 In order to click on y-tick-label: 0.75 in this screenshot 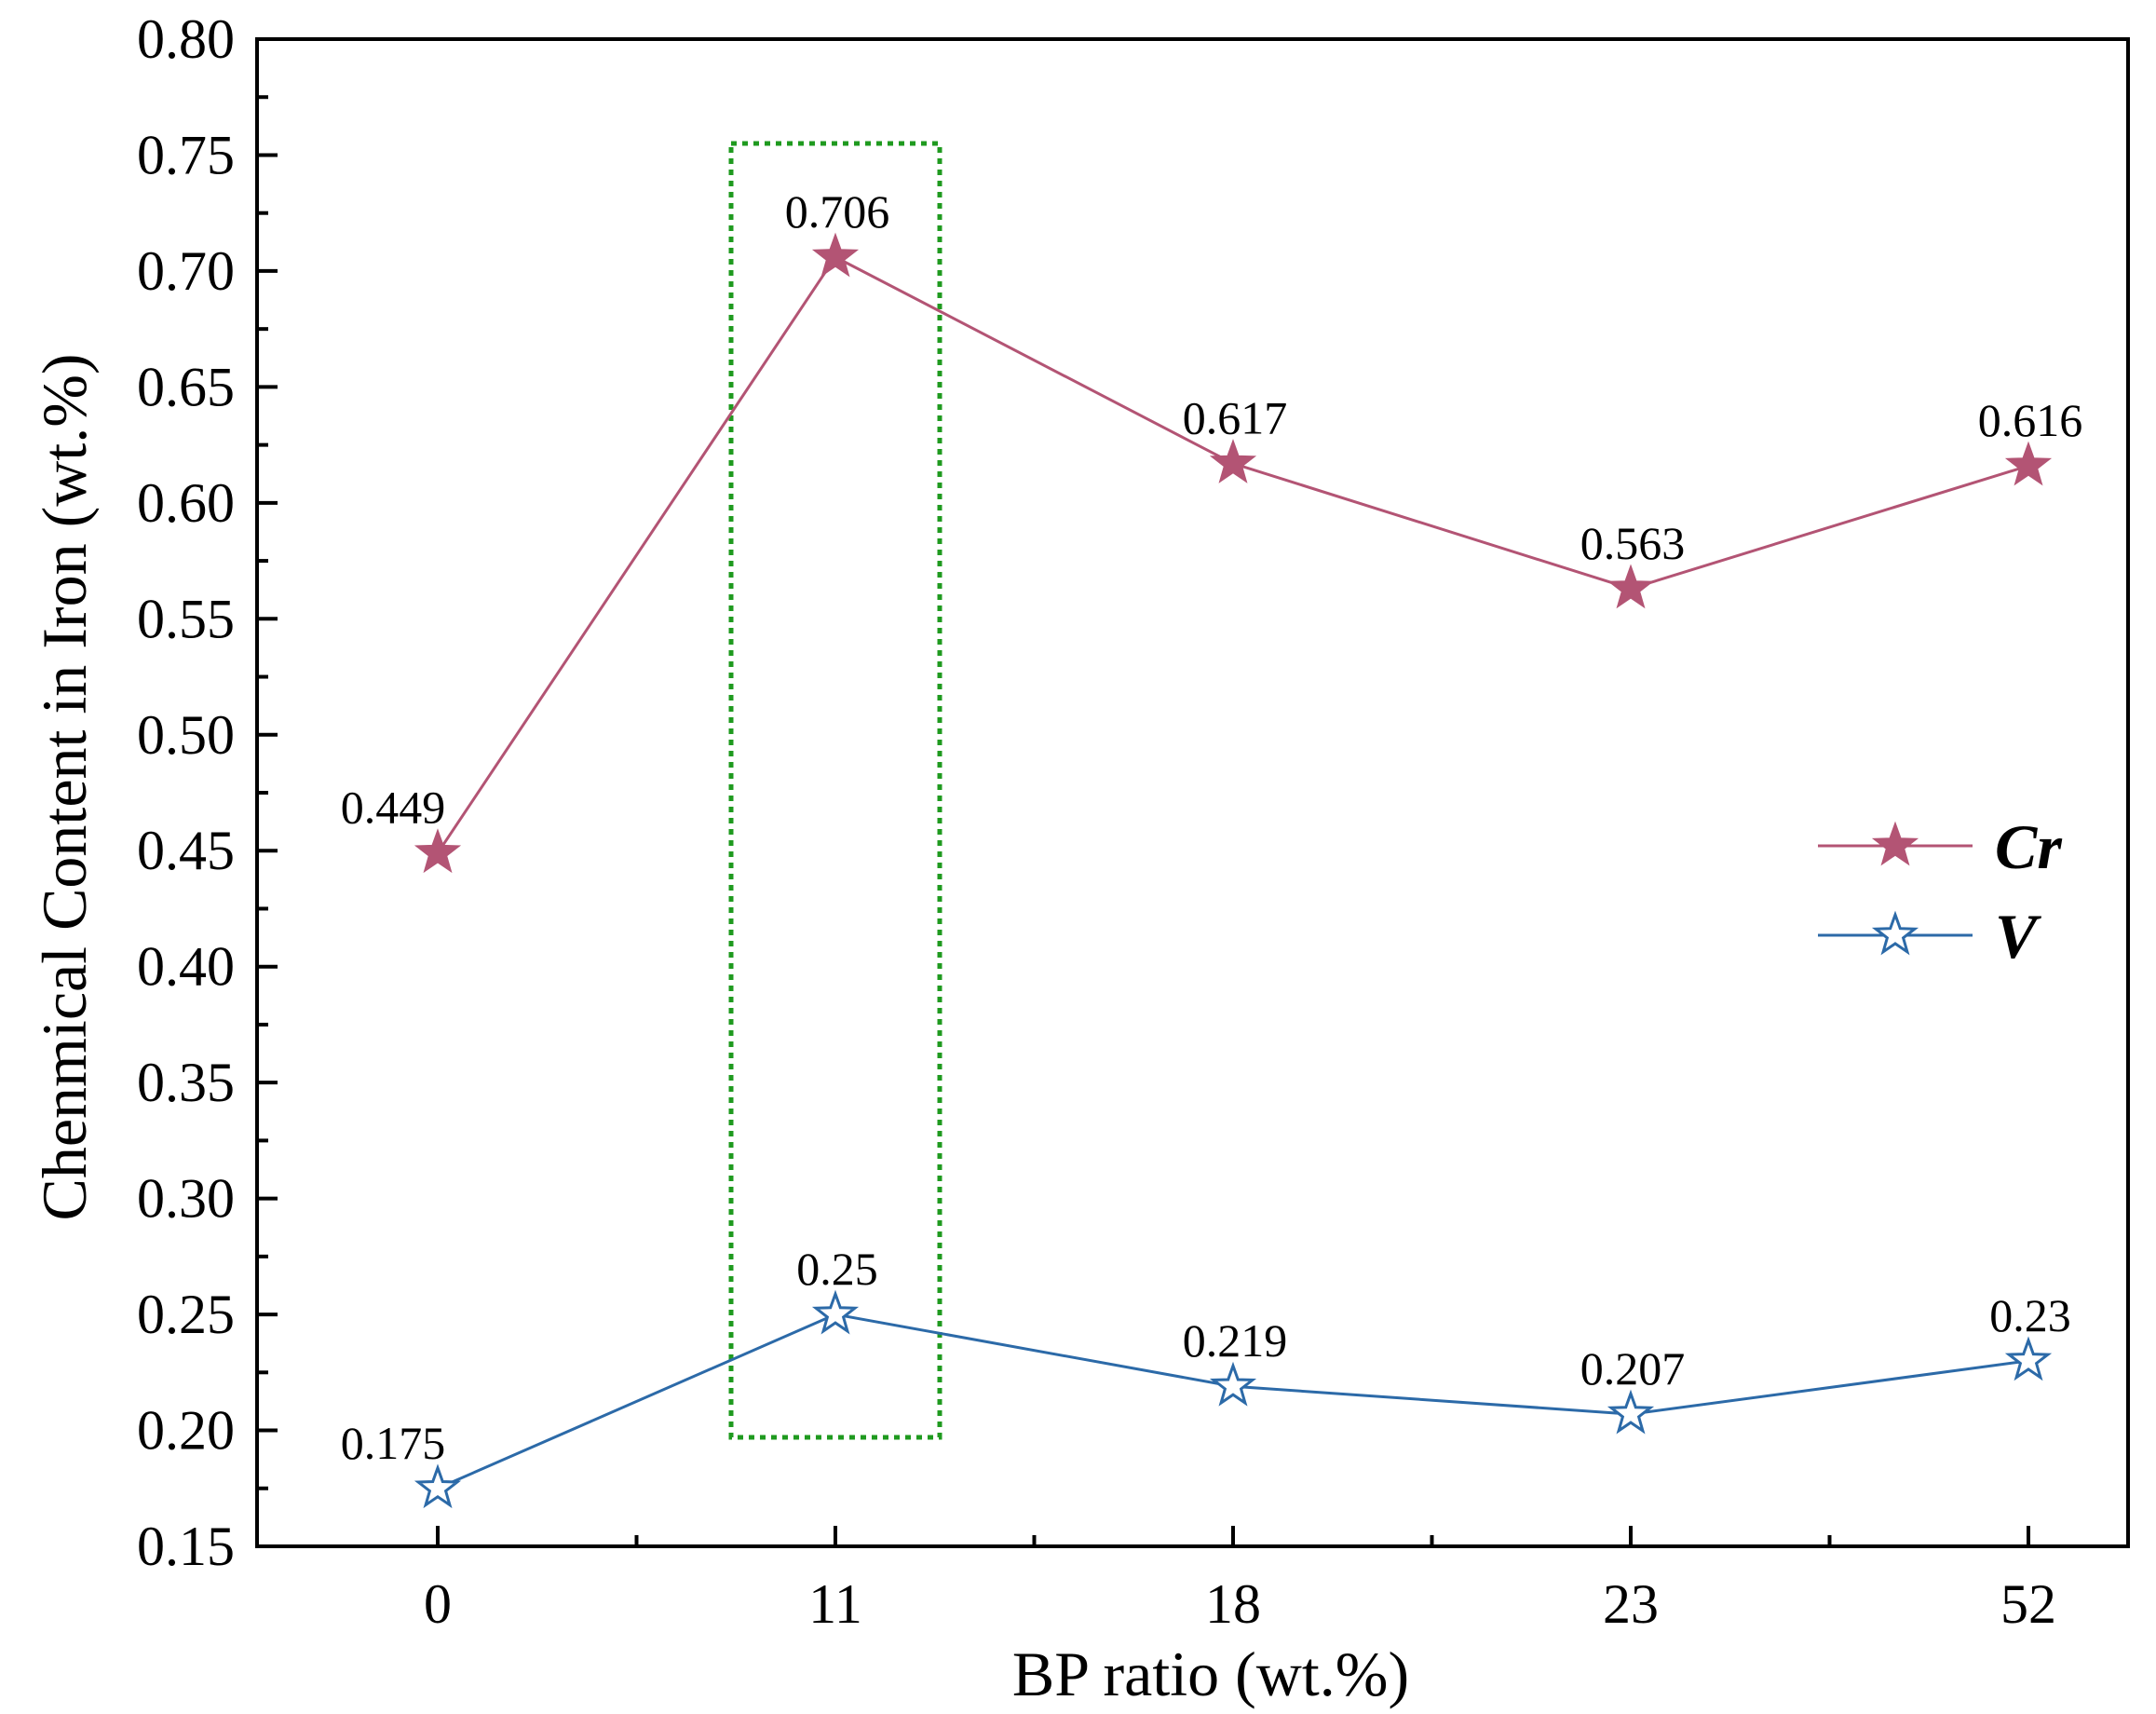, I will do `click(186, 154)`.